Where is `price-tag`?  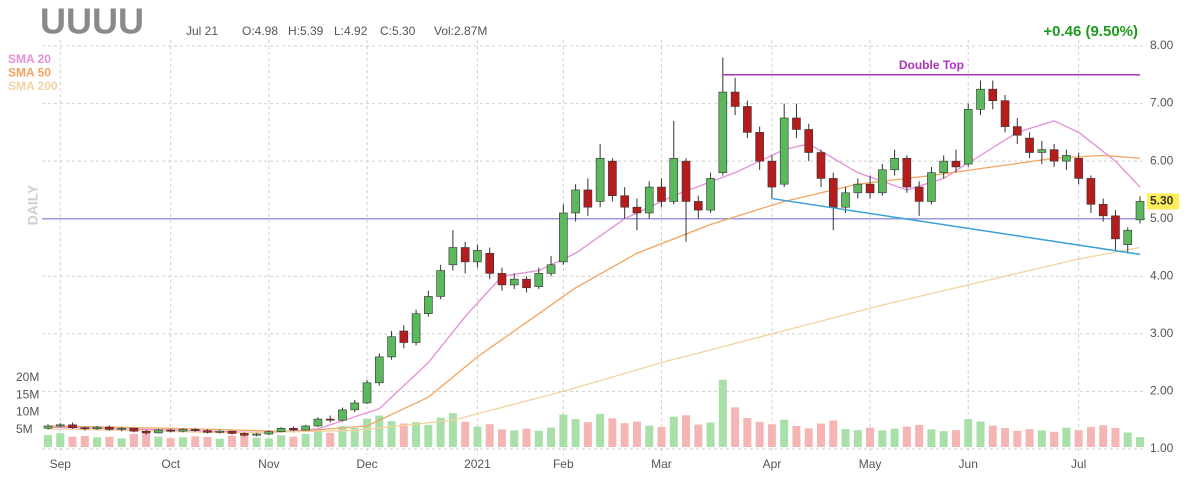
price-tag is located at coordinates (1163, 201).